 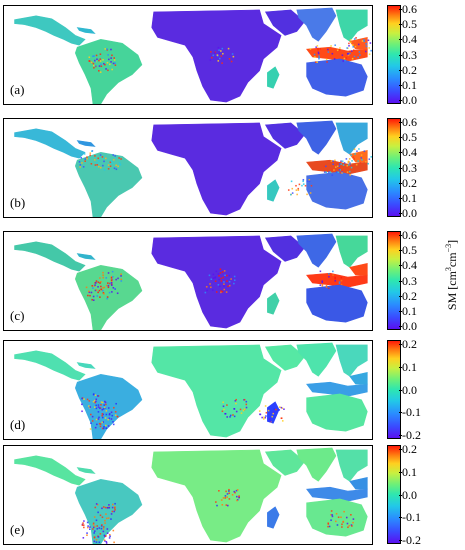 What do you see at coordinates (420, 280) in the screenshot?
I see `colorbar-ticks-c: 0.6 0.5 0.4 0.3 0.2 0.1 0.0` at bounding box center [420, 280].